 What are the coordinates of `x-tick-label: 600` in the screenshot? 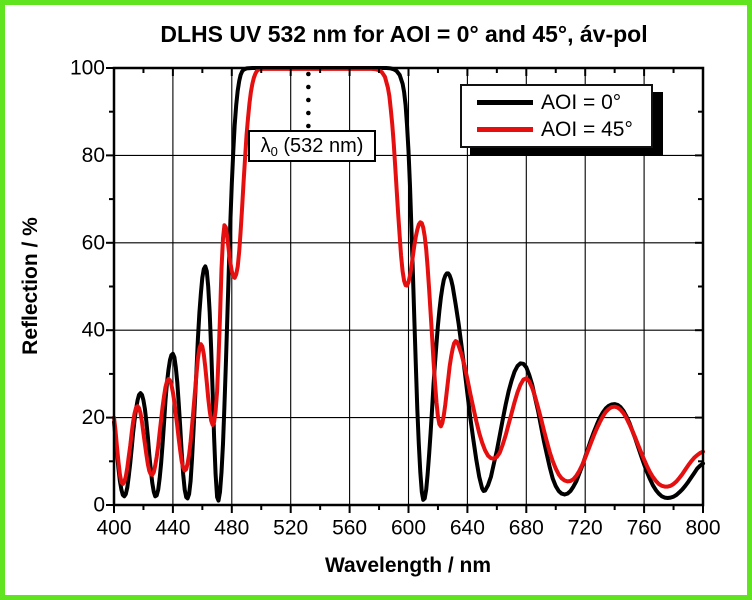 It's located at (408, 528).